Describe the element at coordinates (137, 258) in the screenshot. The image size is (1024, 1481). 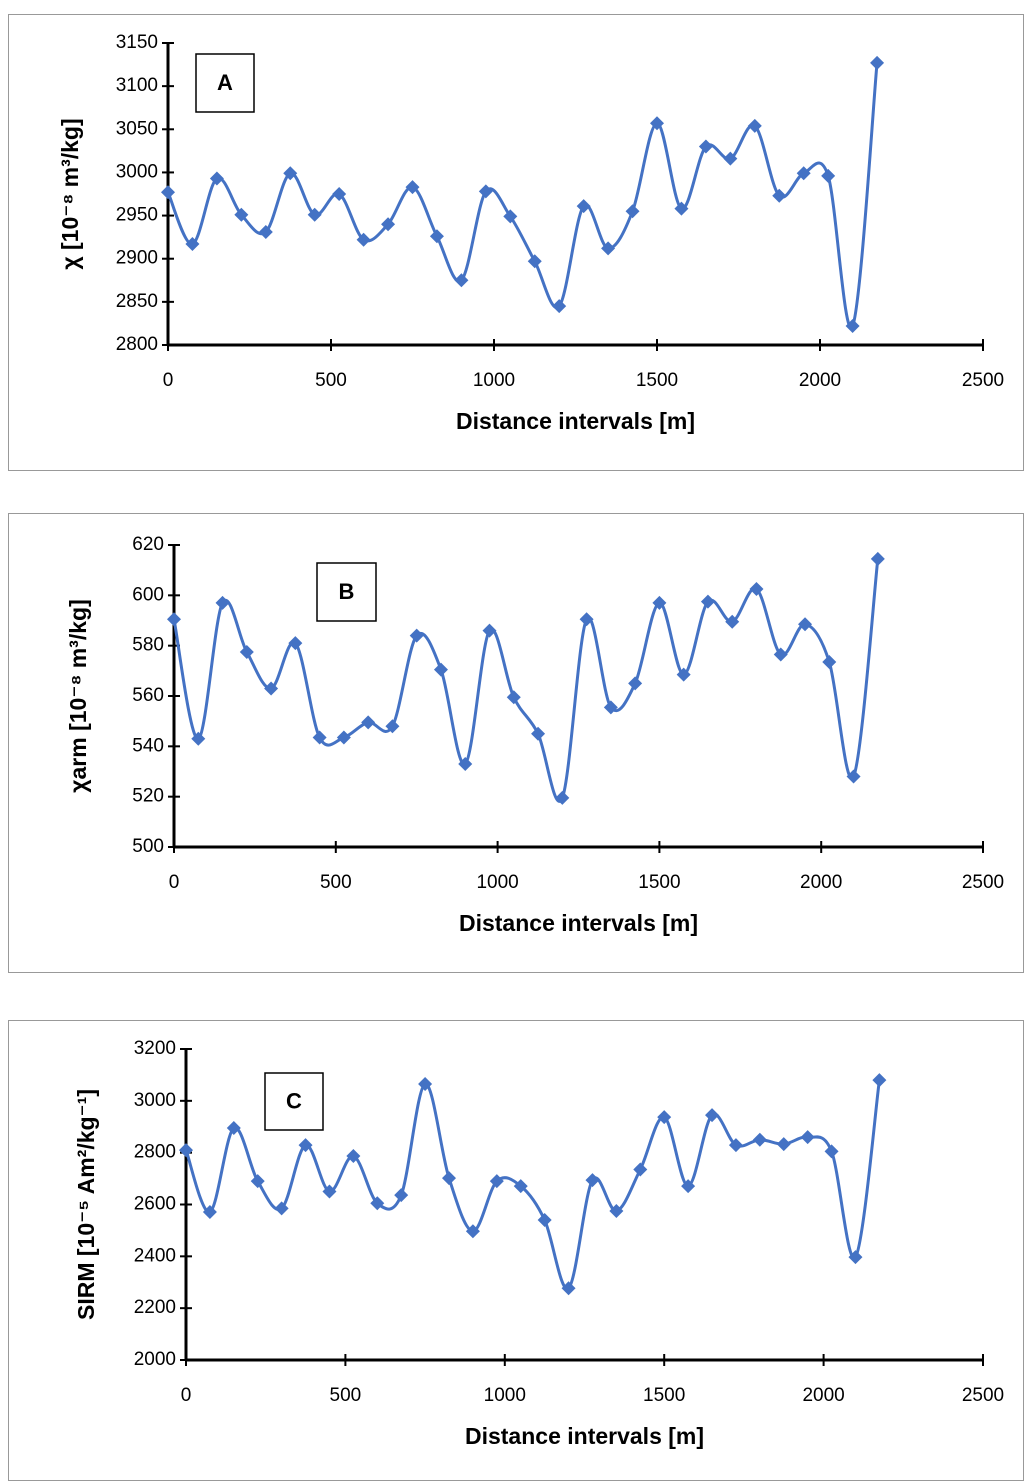
I see `y-tick-label: 2900` at that location.